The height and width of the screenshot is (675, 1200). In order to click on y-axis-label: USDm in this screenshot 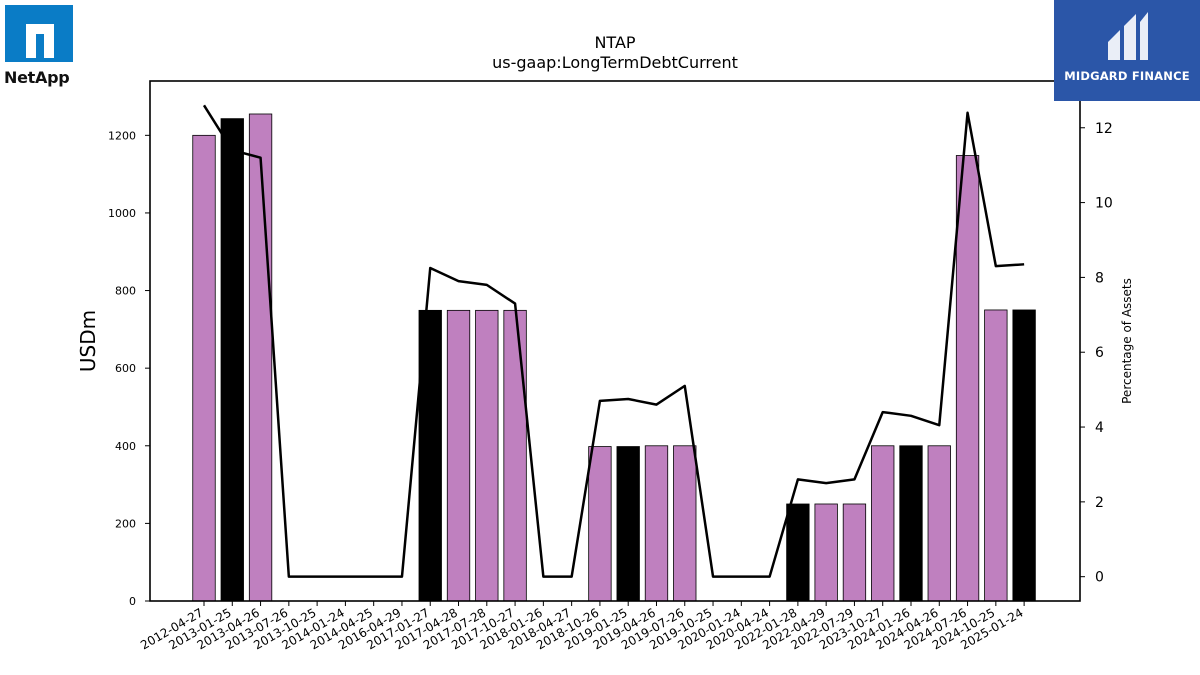, I will do `click(88, 341)`.